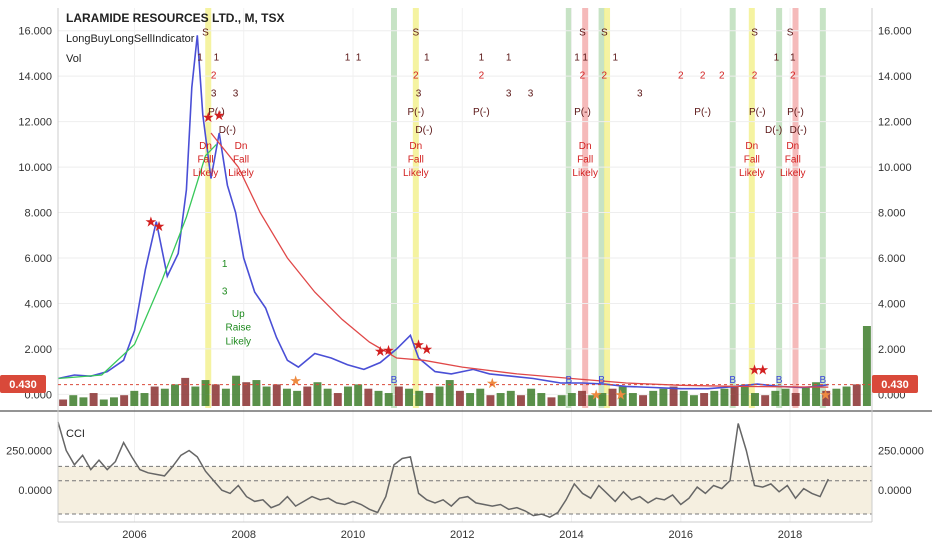  Describe the element at coordinates (134, 535) in the screenshot. I see `x-tick-label: 2006` at that location.